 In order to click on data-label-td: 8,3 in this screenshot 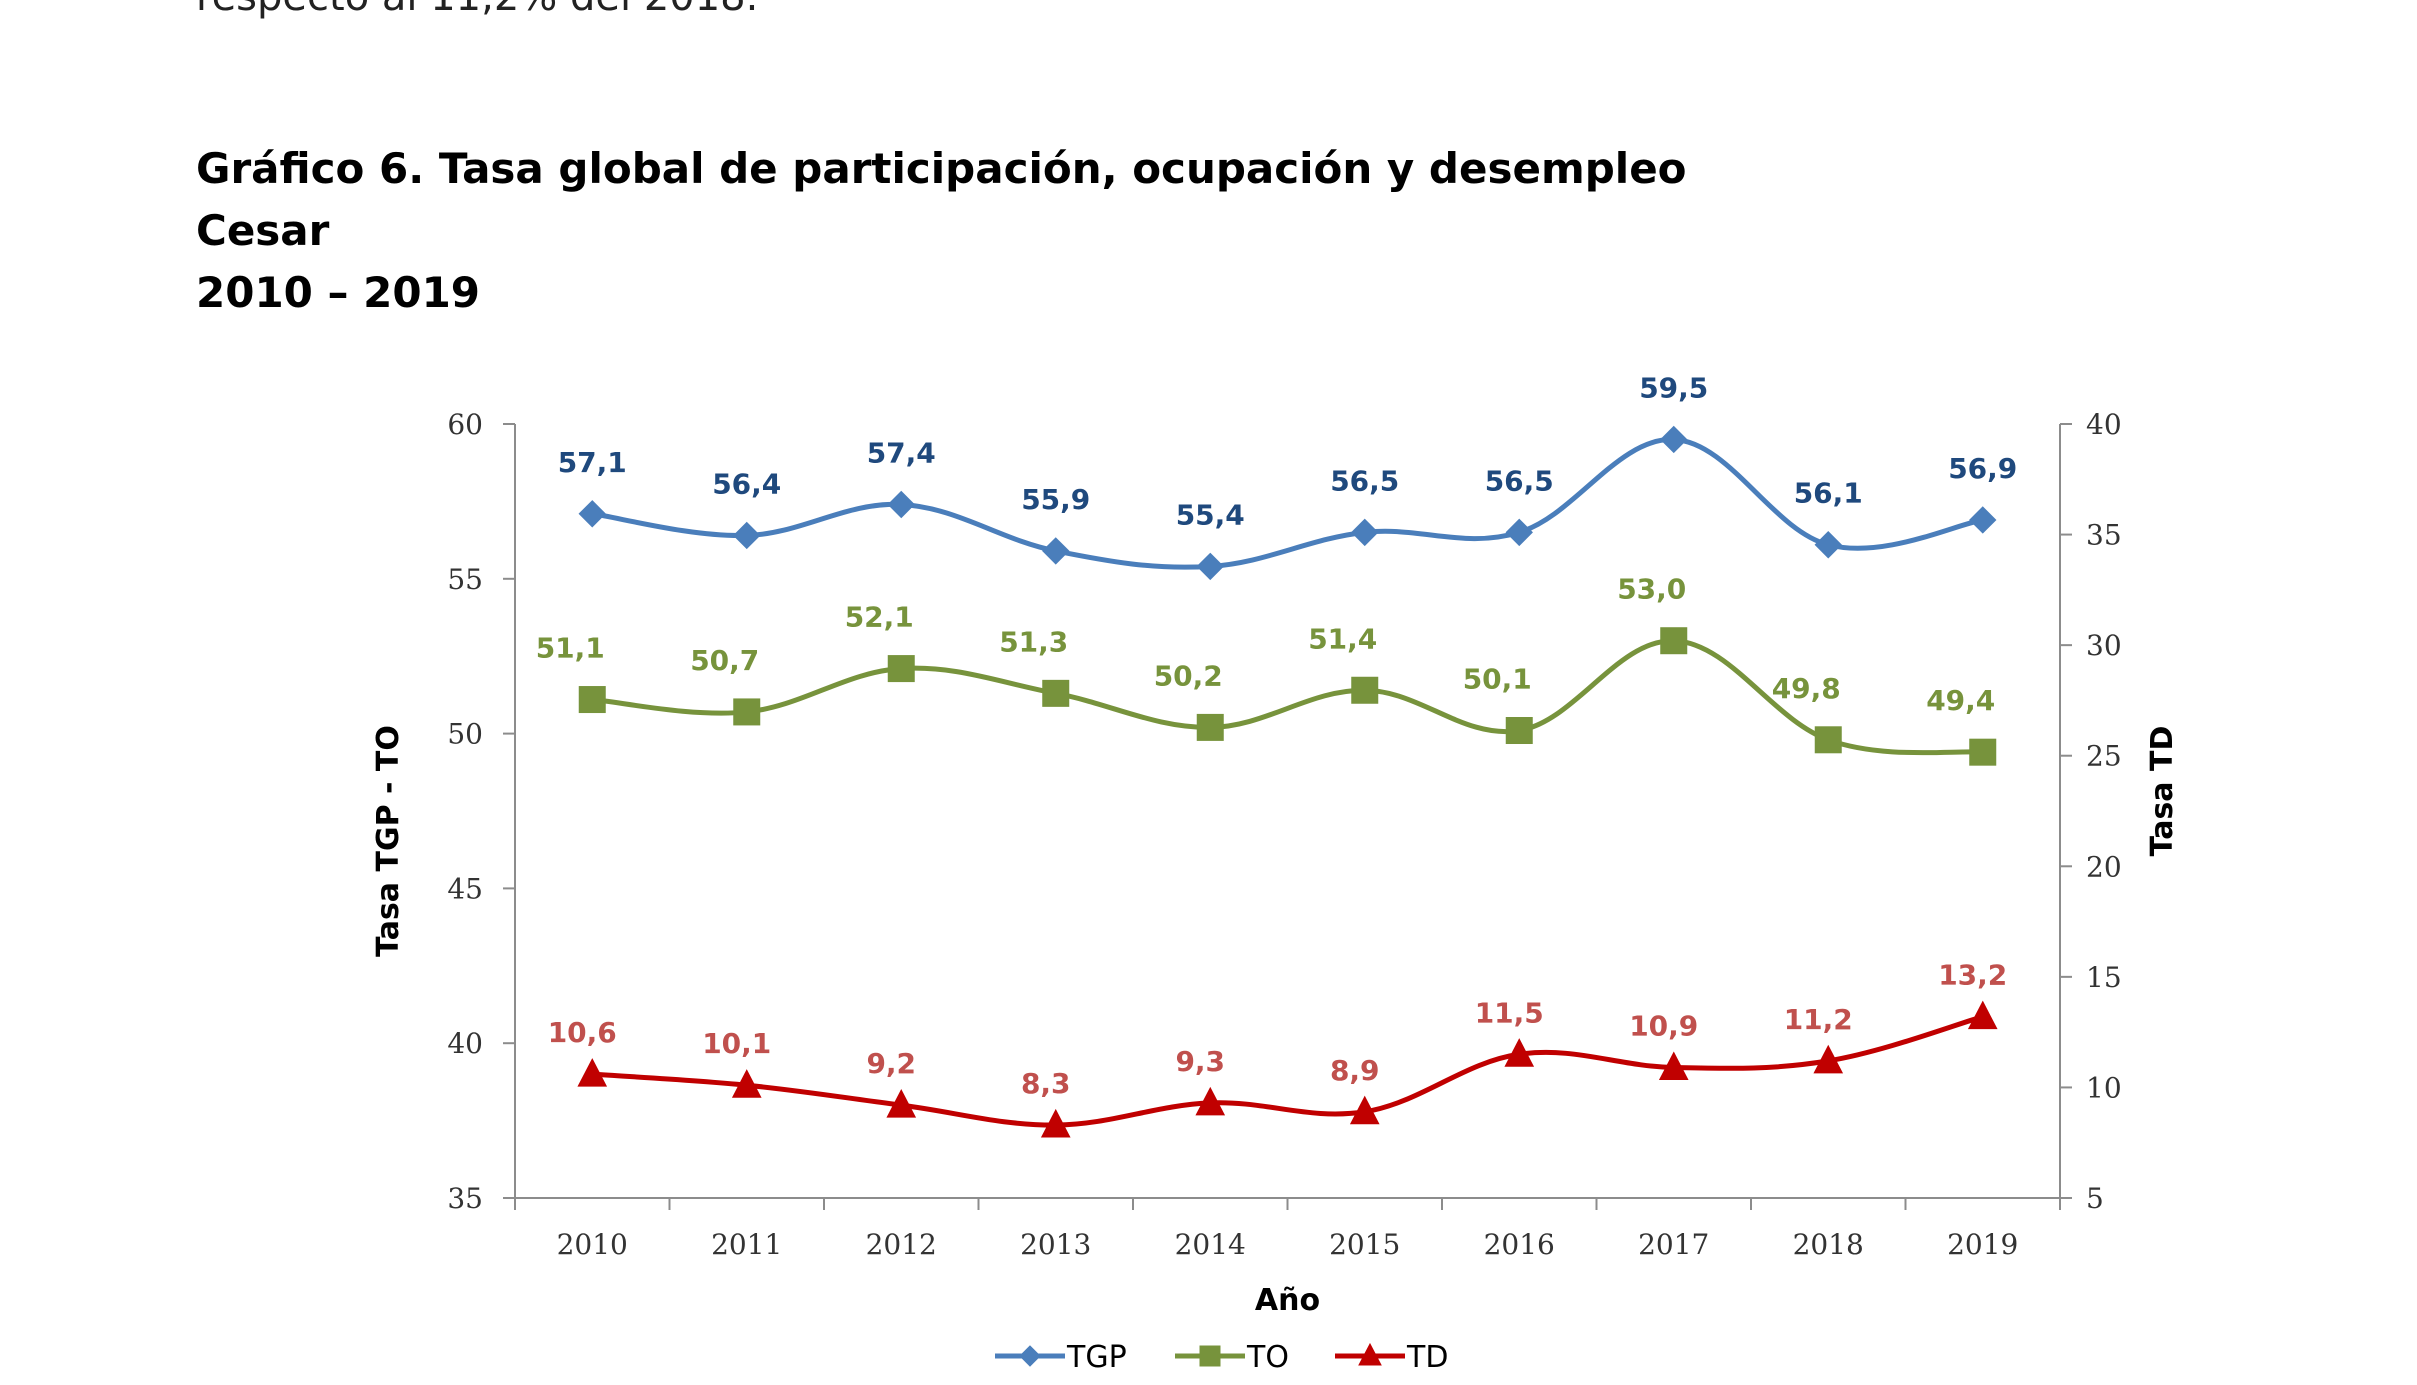, I will do `click(1046, 1083)`.